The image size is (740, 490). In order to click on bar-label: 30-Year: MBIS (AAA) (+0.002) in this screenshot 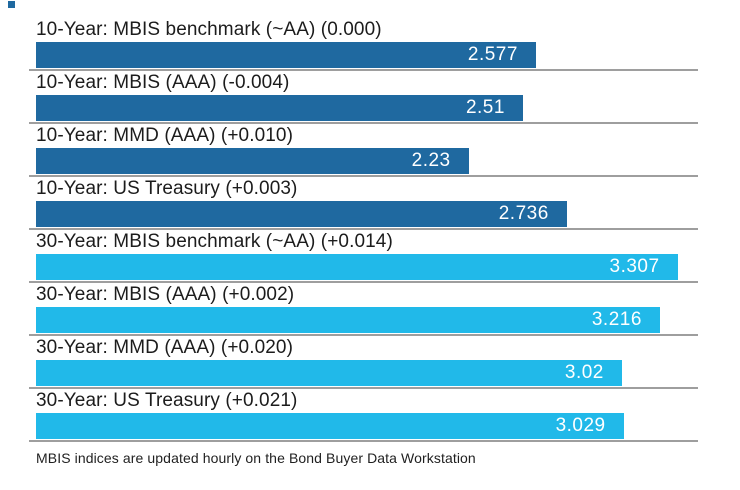, I will do `click(165, 294)`.